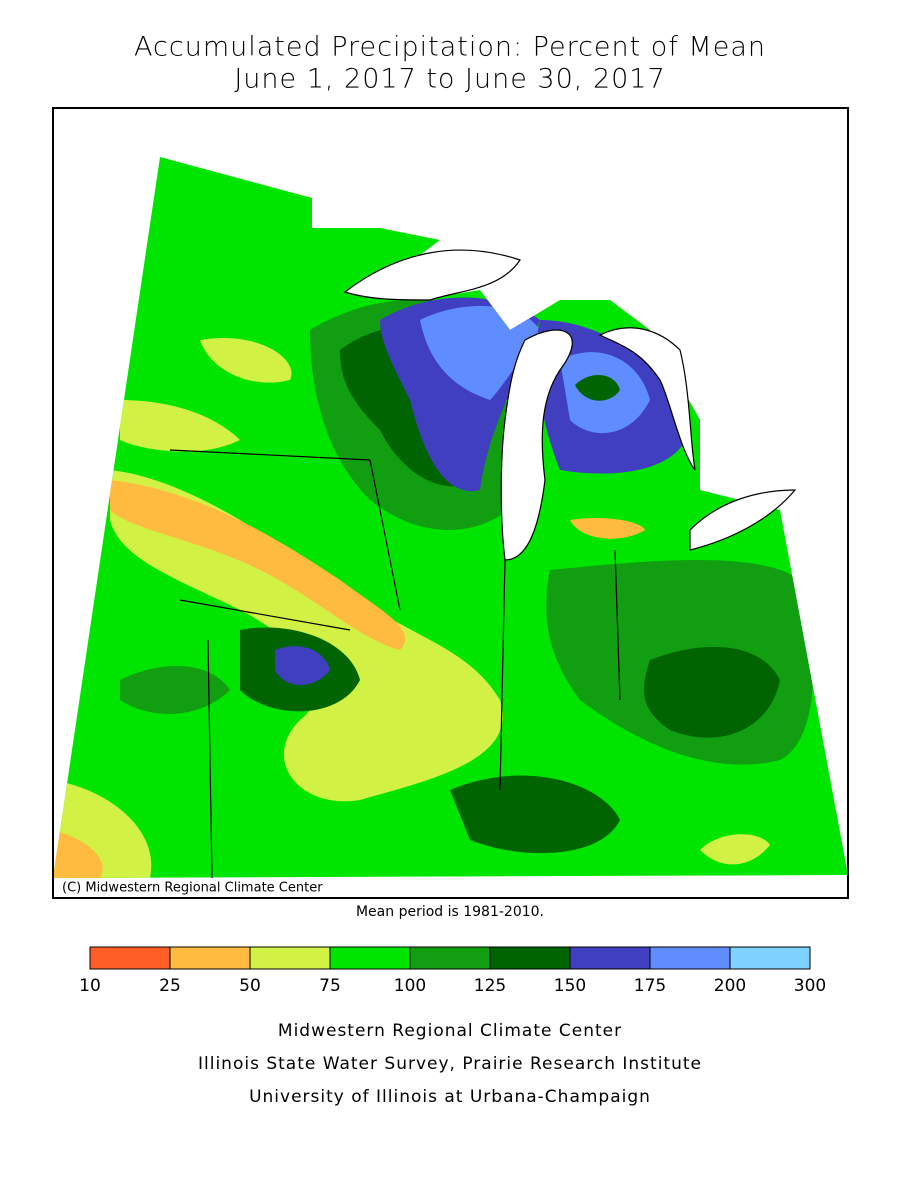 The width and height of the screenshot is (900, 1200). What do you see at coordinates (330, 986) in the screenshot?
I see `legend-tick-label: 75` at bounding box center [330, 986].